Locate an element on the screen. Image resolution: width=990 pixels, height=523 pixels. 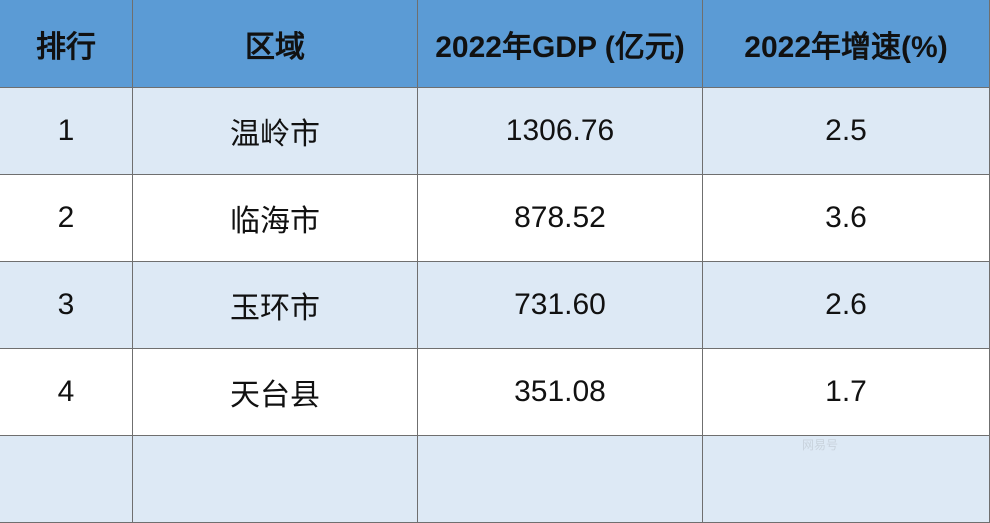
table-cell: 临海市 is located at coordinates (275, 218).